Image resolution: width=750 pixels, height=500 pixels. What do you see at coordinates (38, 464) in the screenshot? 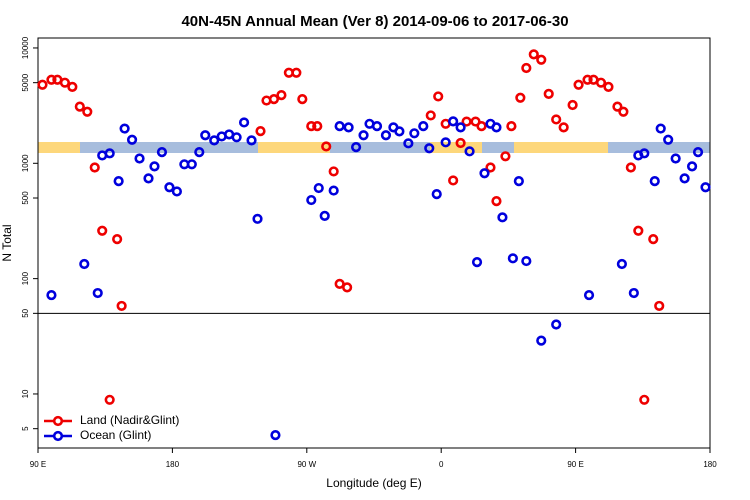
I see `x-tick-label: 90 E` at bounding box center [38, 464].